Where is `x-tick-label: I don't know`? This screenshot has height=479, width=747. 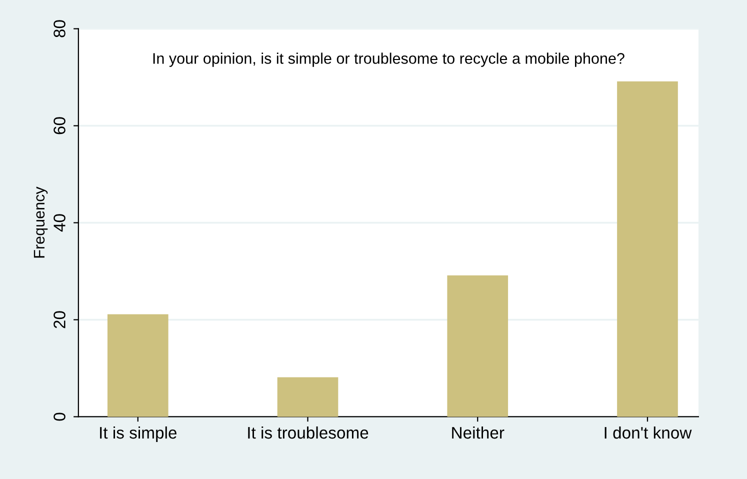
x-tick-label: I don't know is located at coordinates (648, 432).